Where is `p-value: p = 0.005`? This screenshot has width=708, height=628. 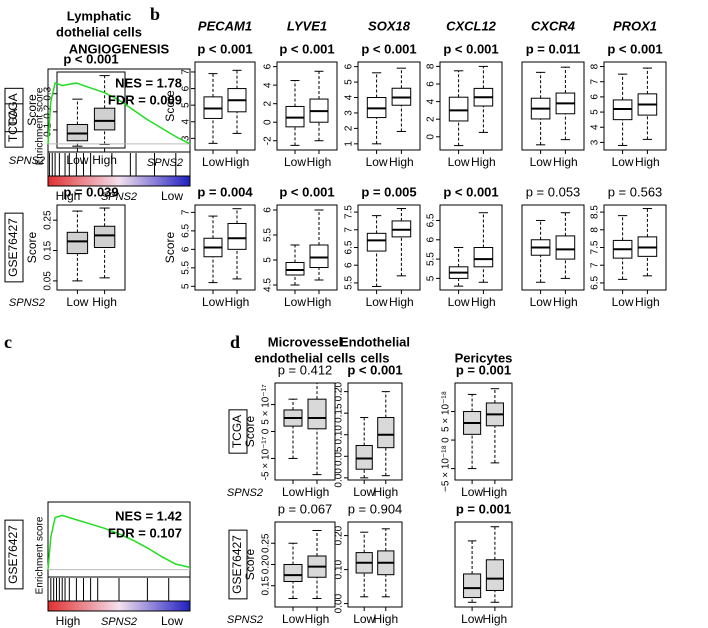 p-value: p = 0.005 is located at coordinates (388, 191).